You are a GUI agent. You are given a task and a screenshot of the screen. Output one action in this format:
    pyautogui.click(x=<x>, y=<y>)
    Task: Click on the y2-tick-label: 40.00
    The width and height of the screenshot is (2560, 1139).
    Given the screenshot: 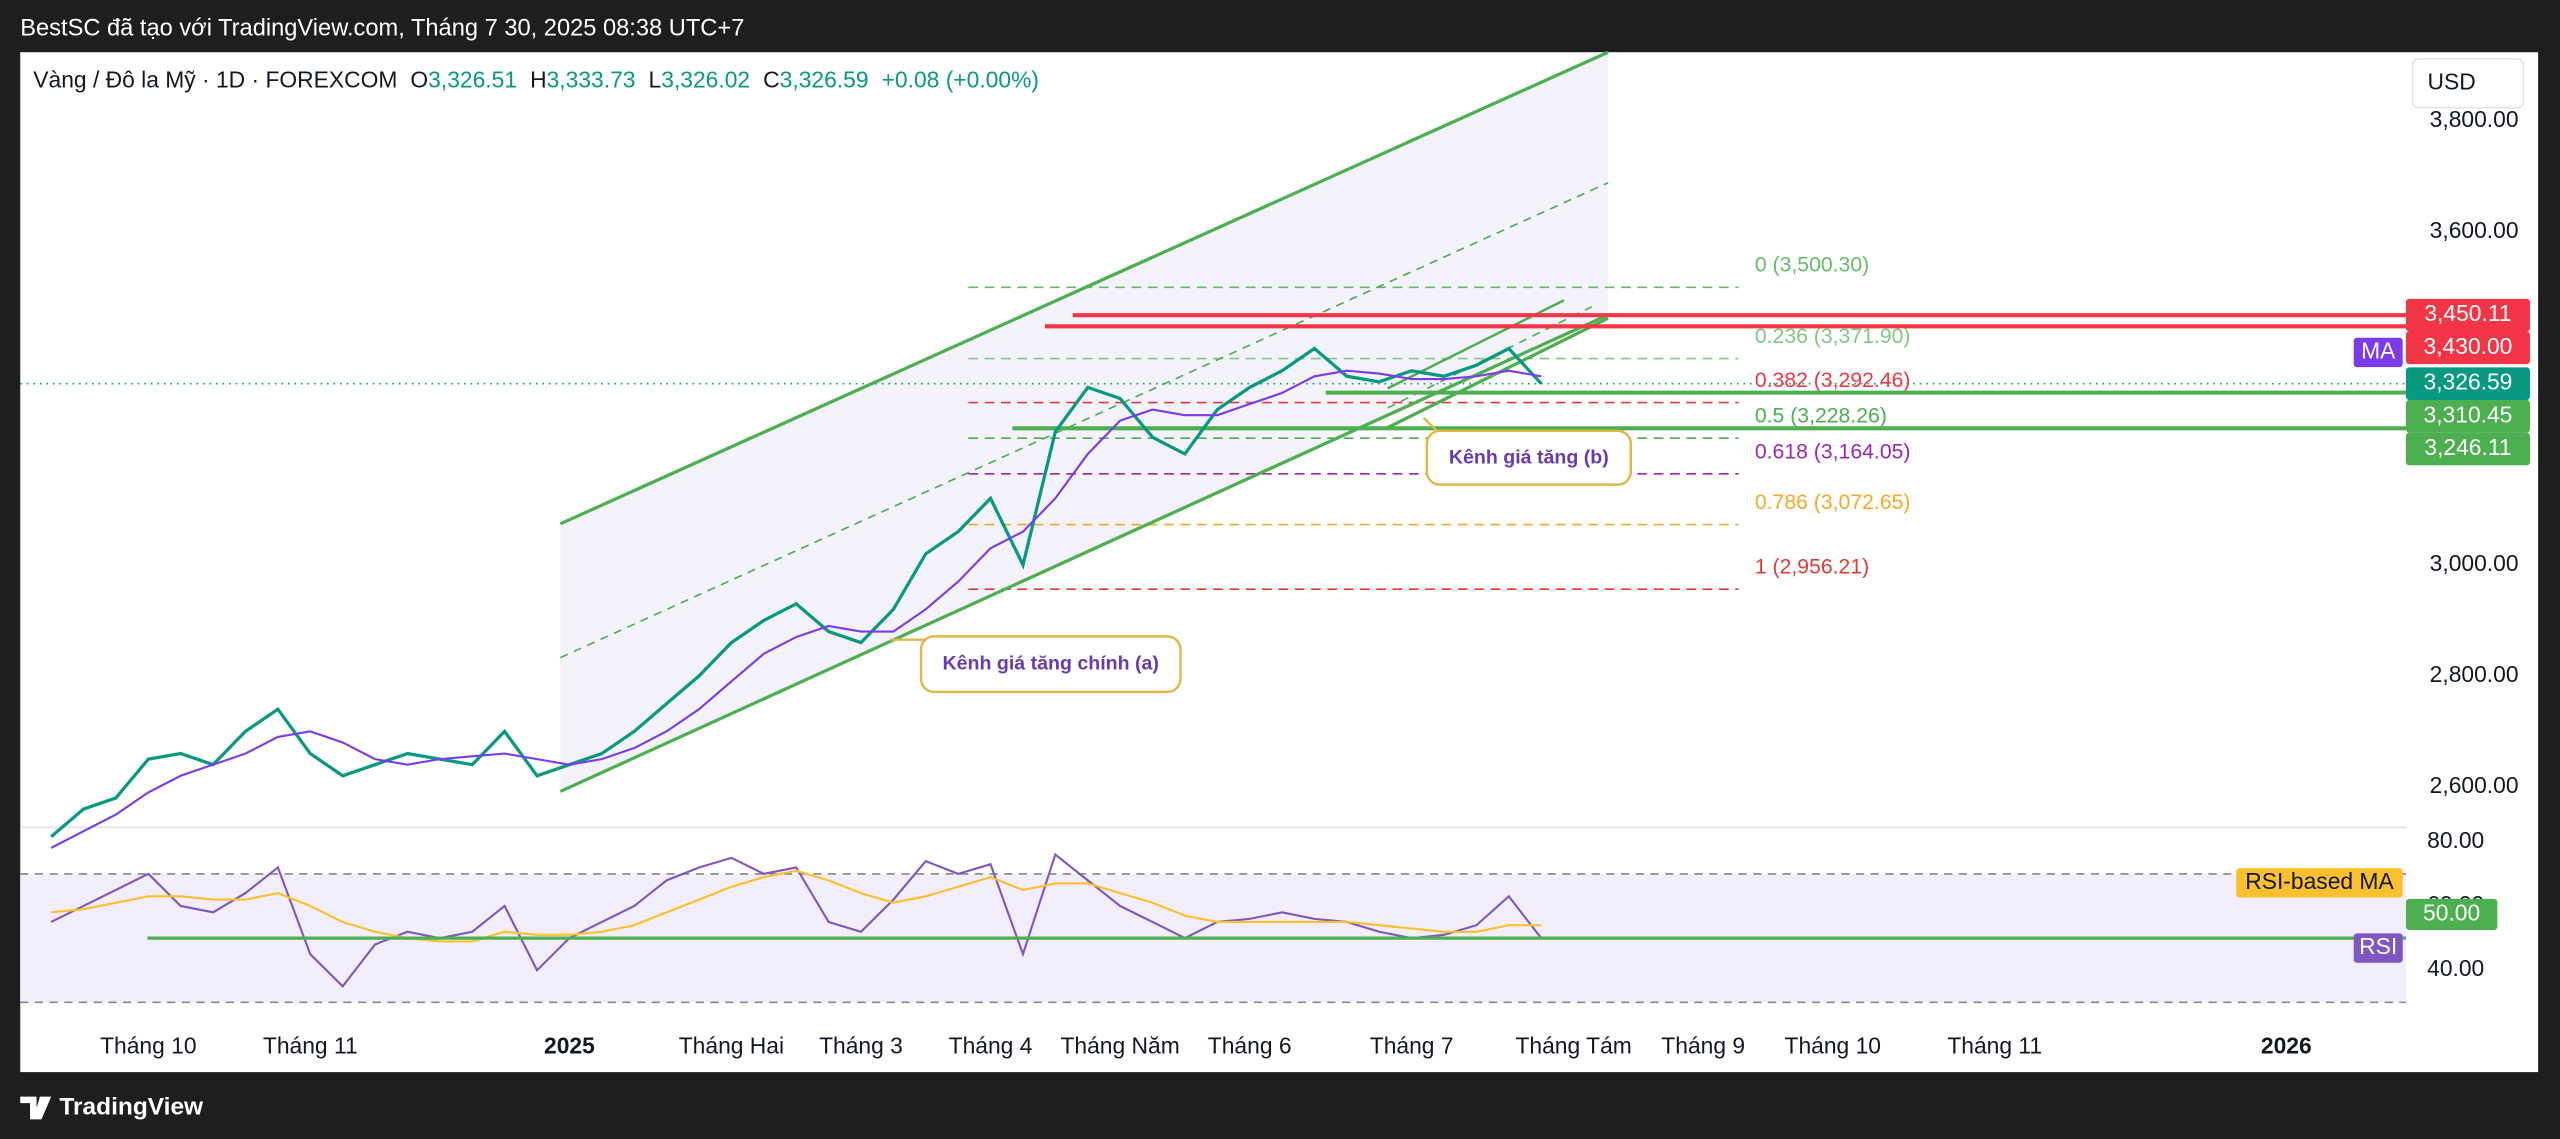 What is the action you would take?
    pyautogui.click(x=2455, y=968)
    